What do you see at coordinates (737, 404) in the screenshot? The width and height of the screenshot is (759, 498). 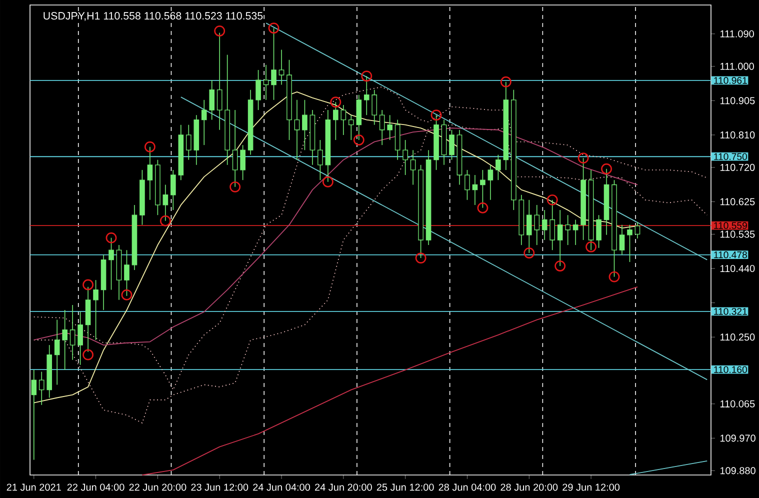 I see `y-tick-label: 110.065` at bounding box center [737, 404].